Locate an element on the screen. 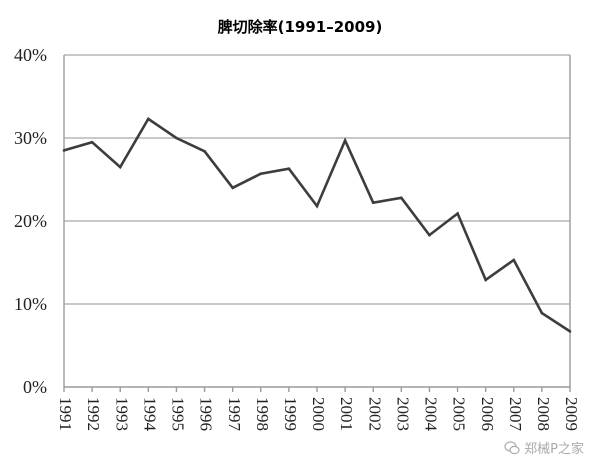 The height and width of the screenshot is (469, 598). x-tick-label: 2007 is located at coordinates (515, 414).